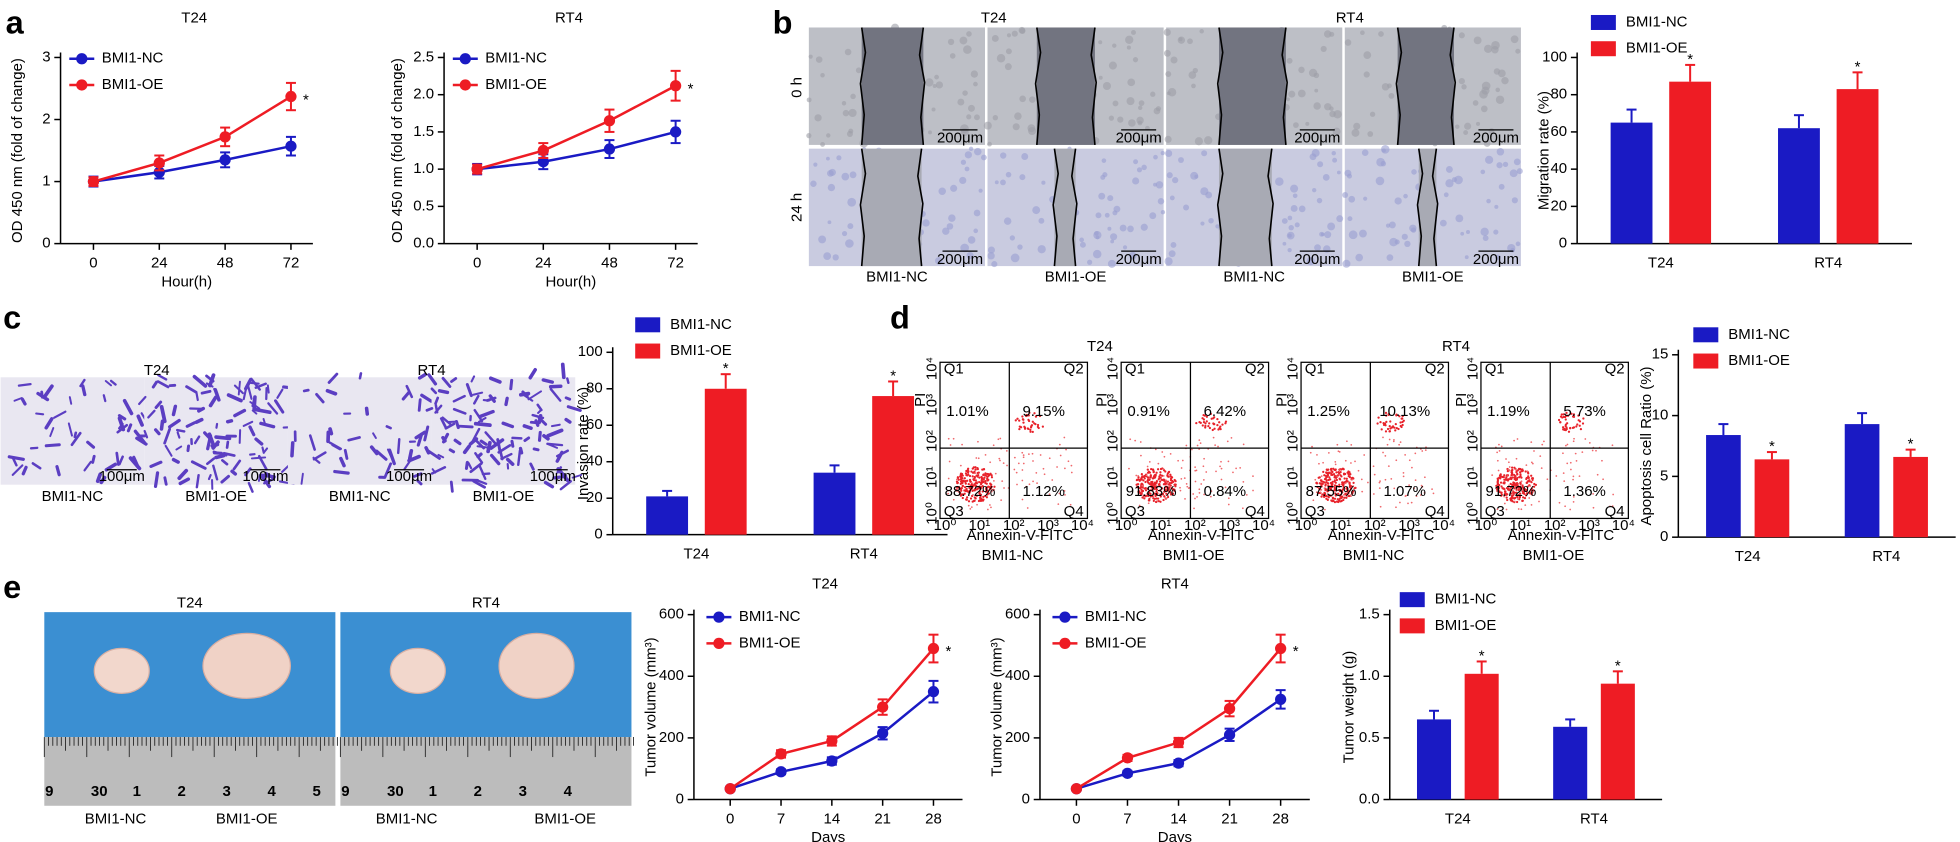 This screenshot has height=842, width=1960. Describe the element at coordinates (46, 243) in the screenshot. I see `y-tick-label: 0` at that location.